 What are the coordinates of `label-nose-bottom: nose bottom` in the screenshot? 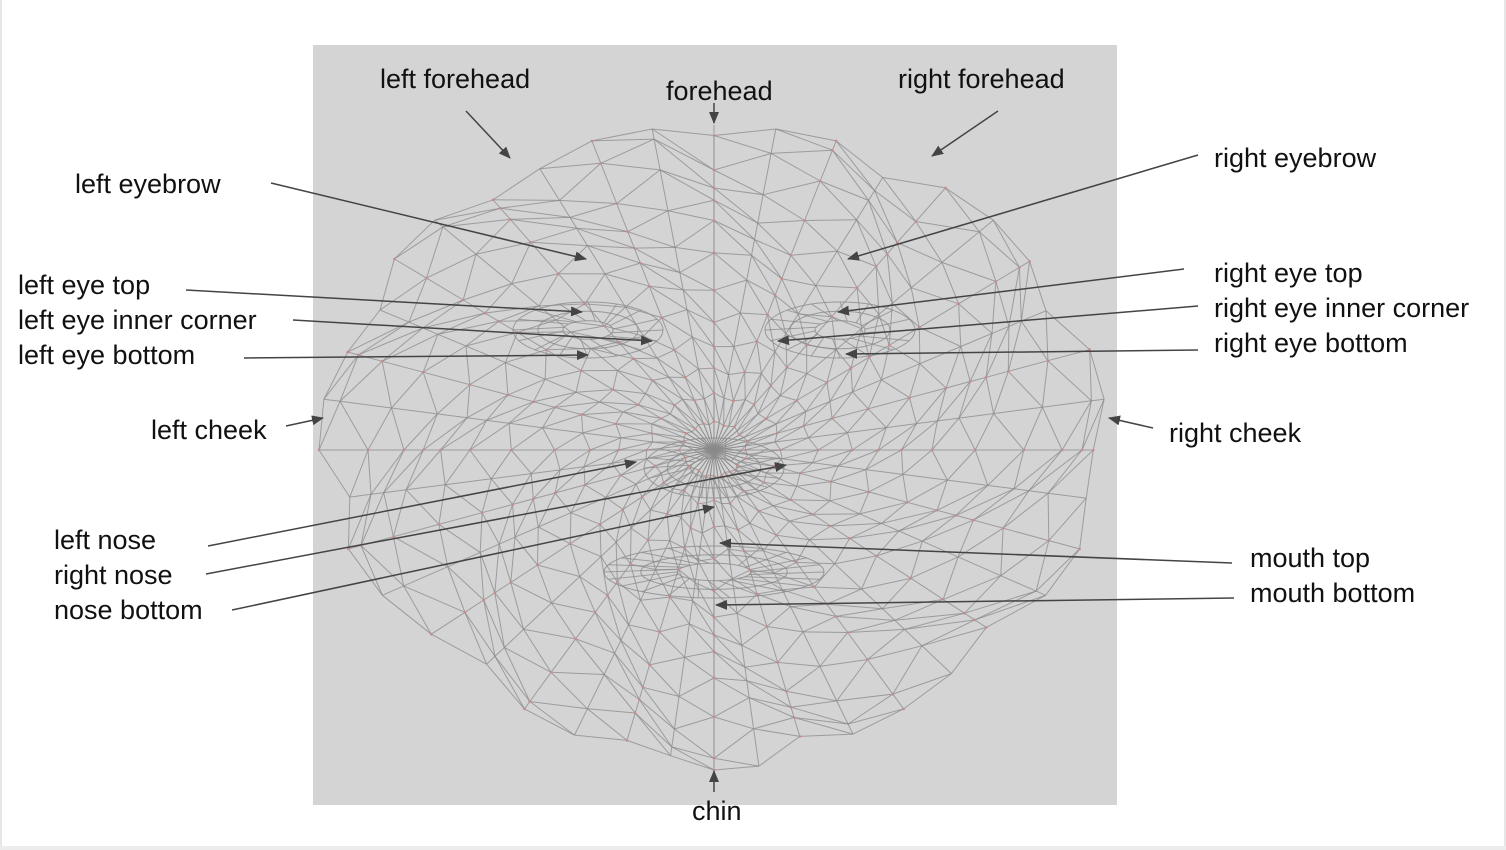 It's located at (128, 610).